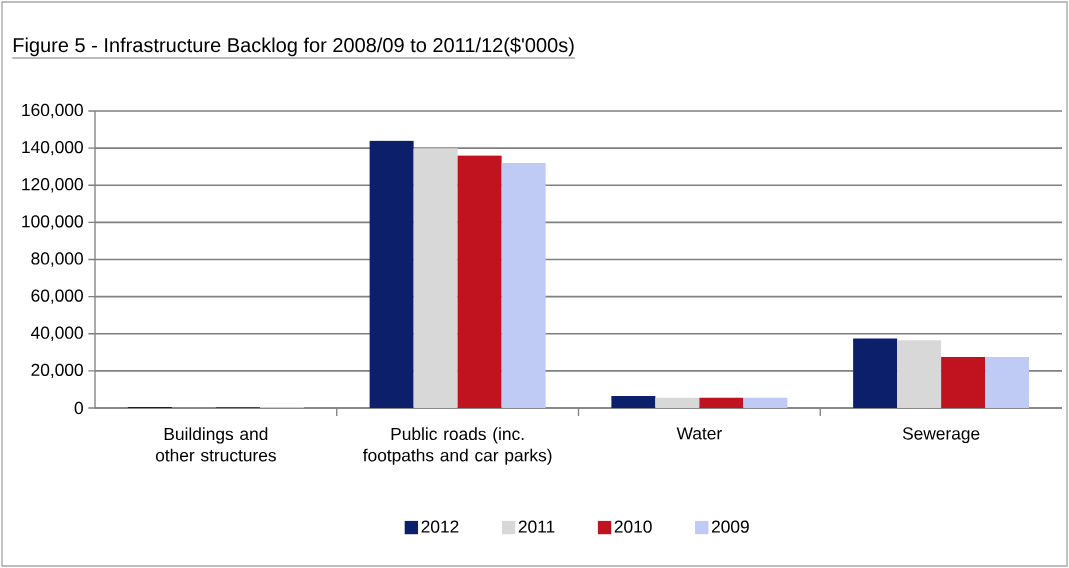  I want to click on x-tick-label: Water, so click(699, 433).